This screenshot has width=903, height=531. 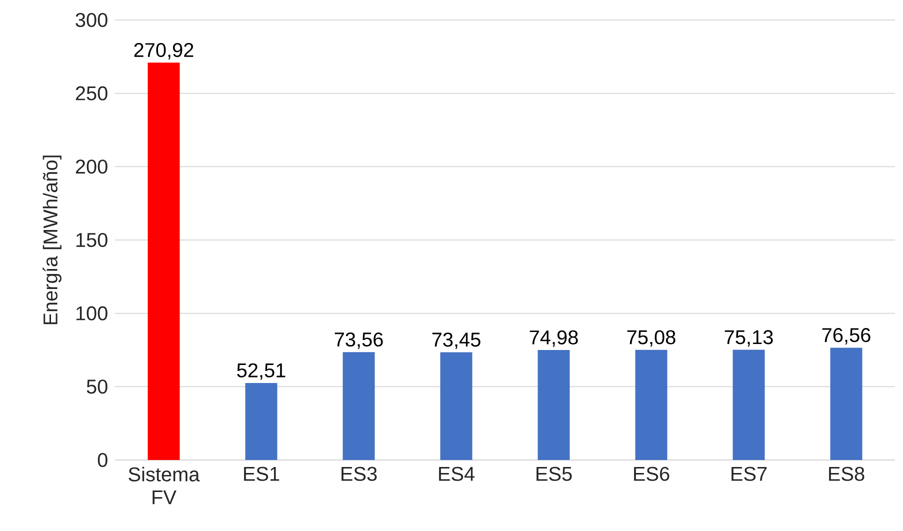 What do you see at coordinates (651, 338) in the screenshot?
I see `data-label: 75,08` at bounding box center [651, 338].